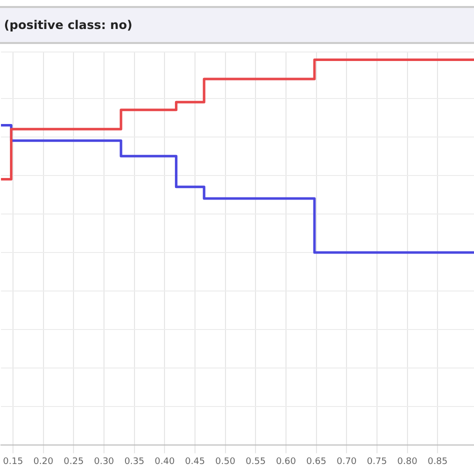 The width and height of the screenshot is (474, 474). What do you see at coordinates (407, 461) in the screenshot?
I see `x-tick-label: 0.80` at bounding box center [407, 461].